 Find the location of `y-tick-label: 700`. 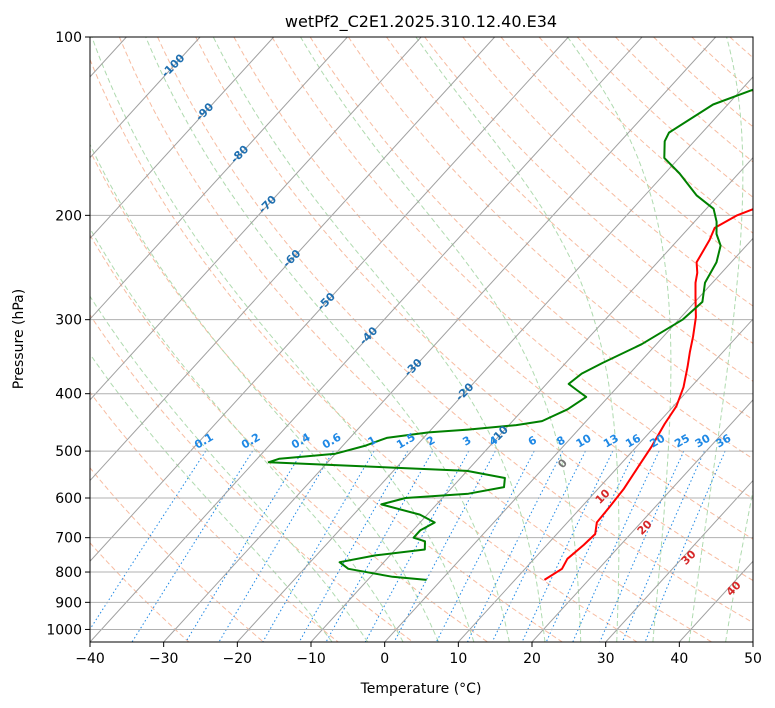

y-tick-label: 700 is located at coordinates (68, 539).